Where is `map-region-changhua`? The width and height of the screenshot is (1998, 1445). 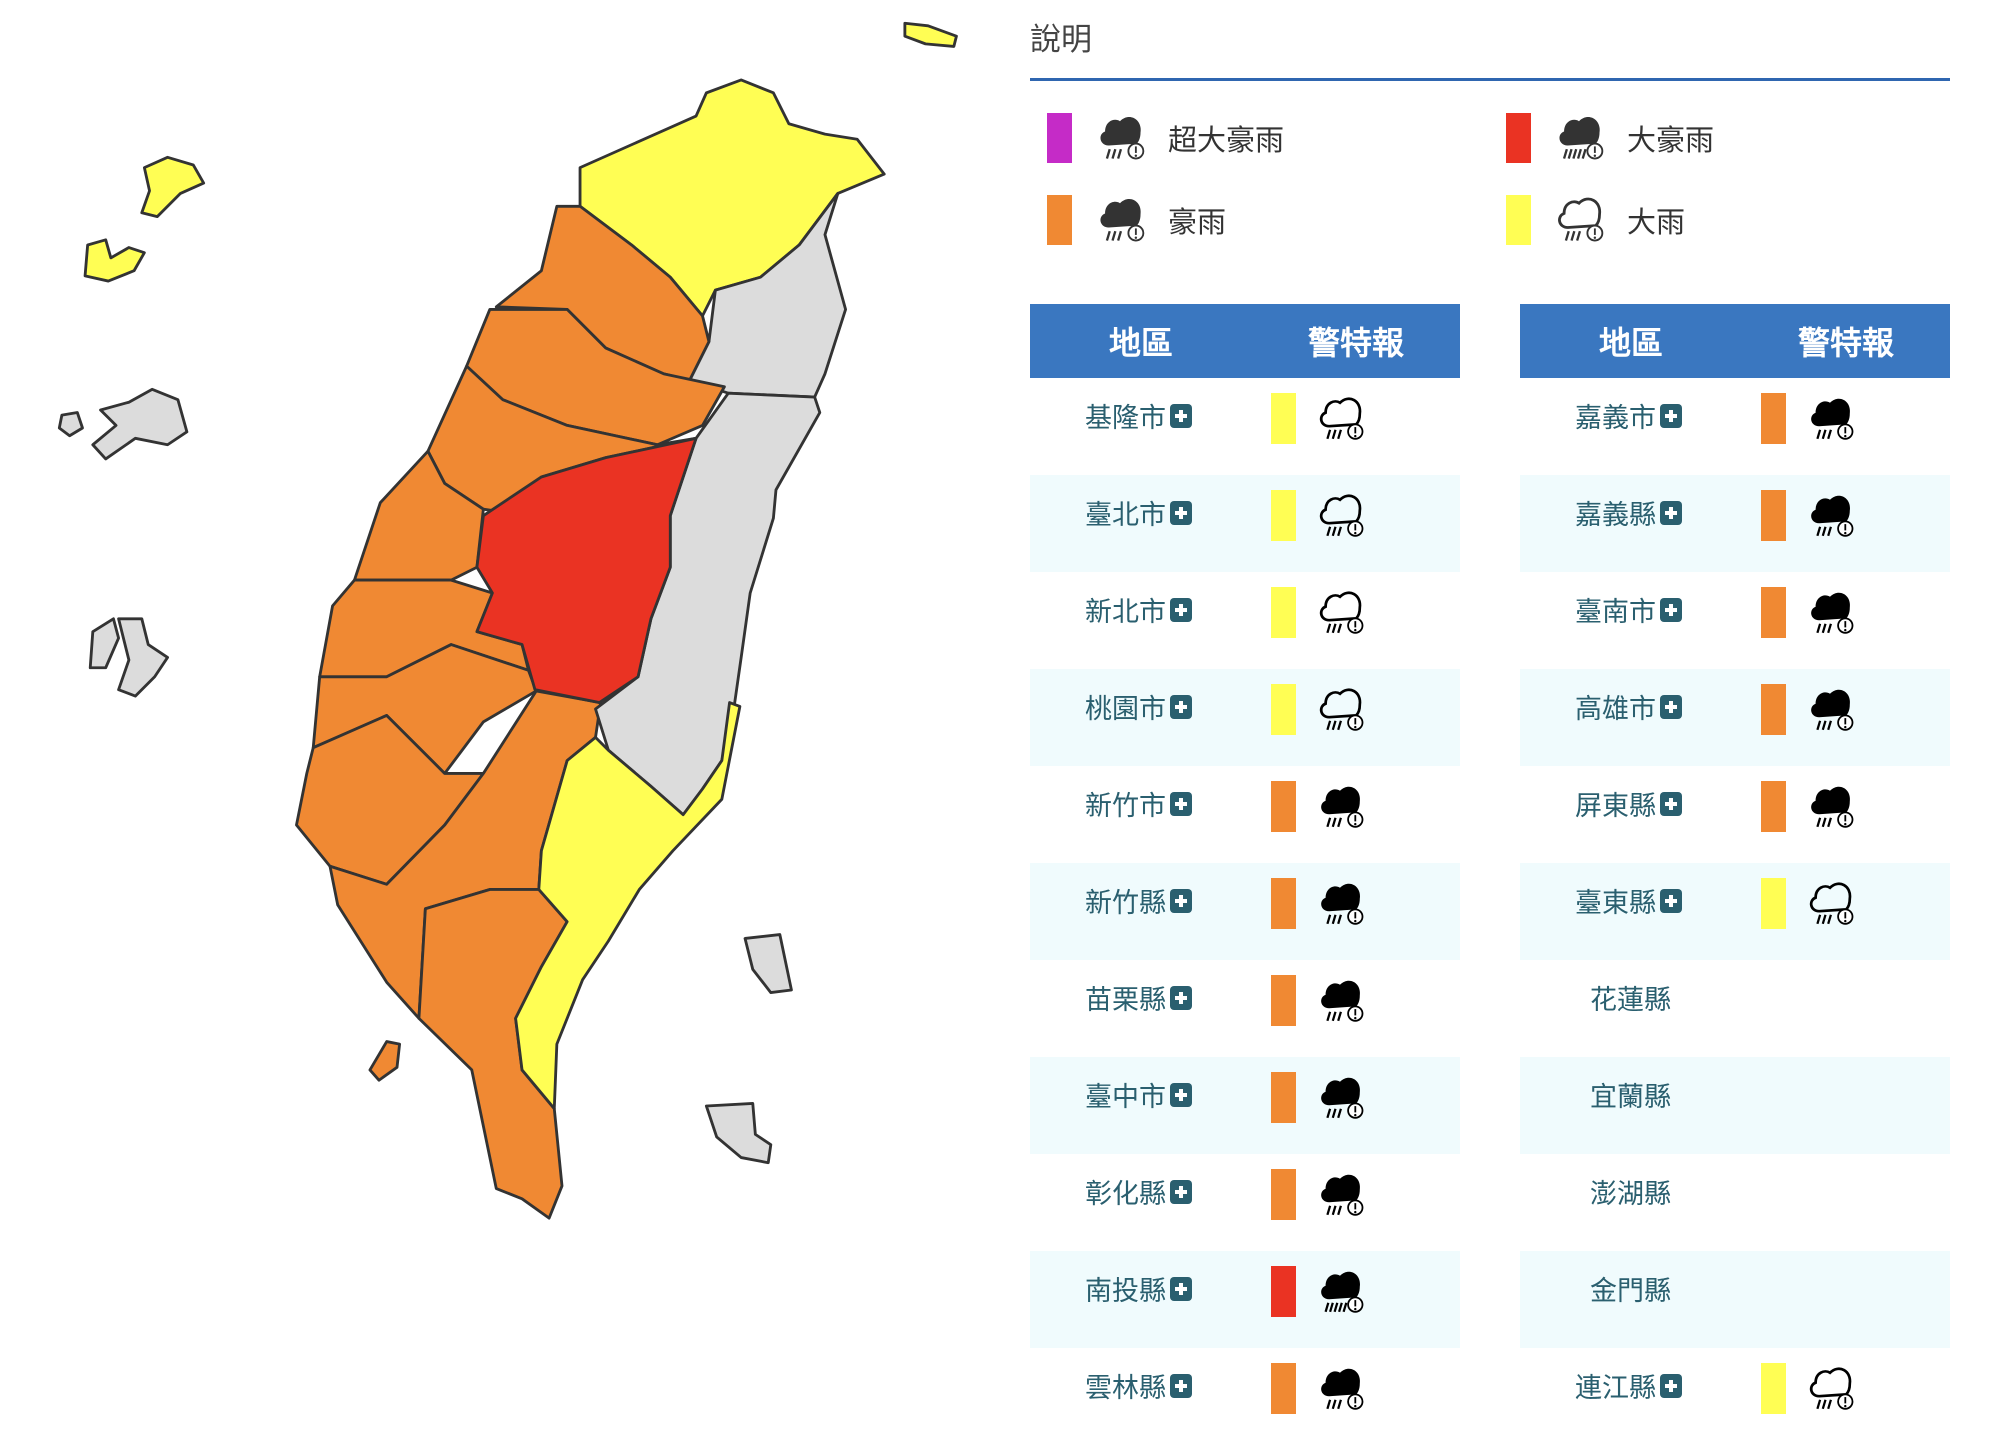 map-region-changhua is located at coordinates (419, 515).